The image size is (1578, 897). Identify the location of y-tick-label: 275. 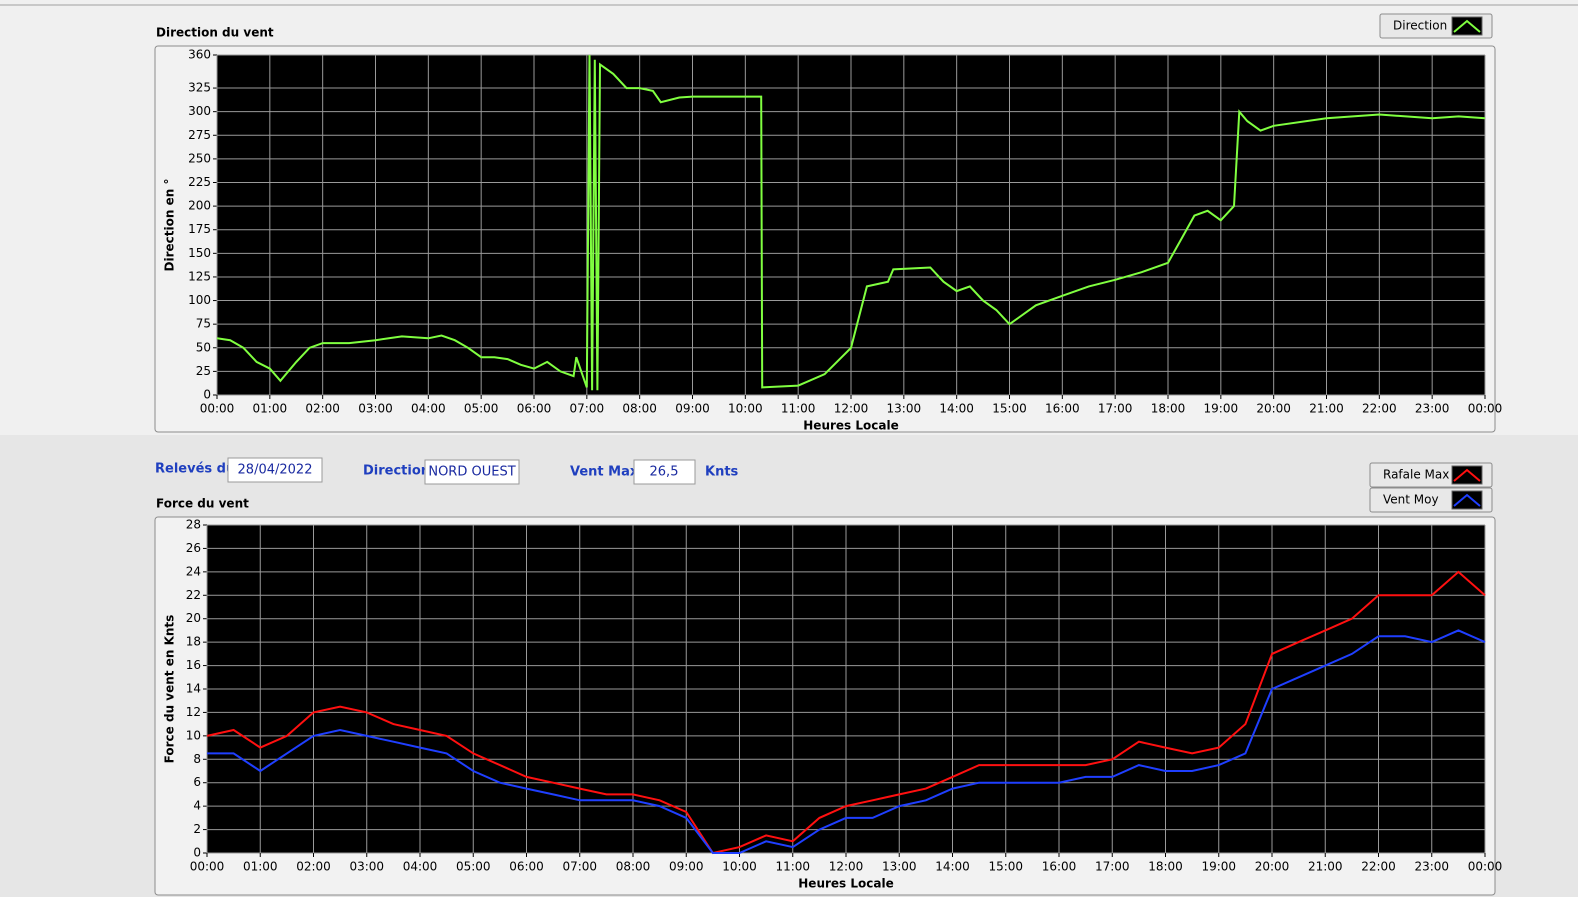
(199, 135).